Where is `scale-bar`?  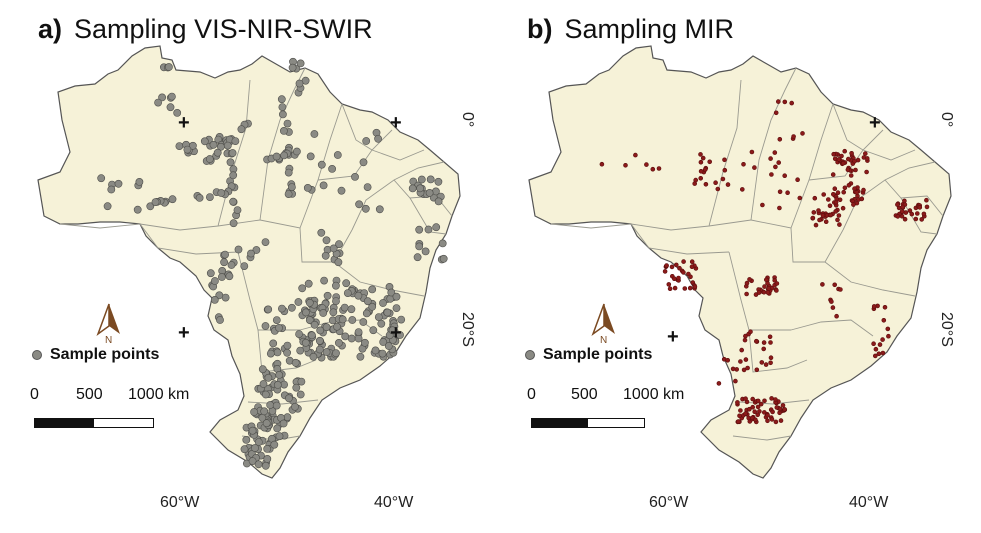 scale-bar is located at coordinates (588, 423).